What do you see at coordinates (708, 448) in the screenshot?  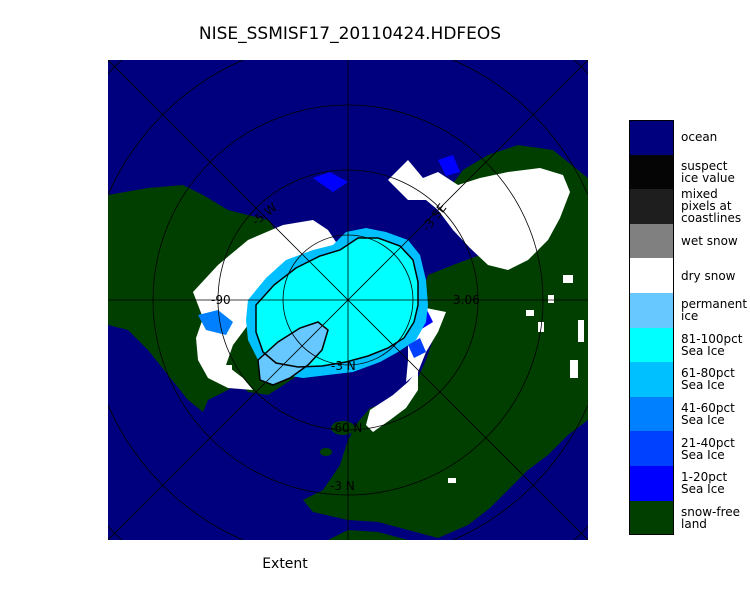 I see `legend-label: 21-40pct Sea Ice` at bounding box center [708, 448].